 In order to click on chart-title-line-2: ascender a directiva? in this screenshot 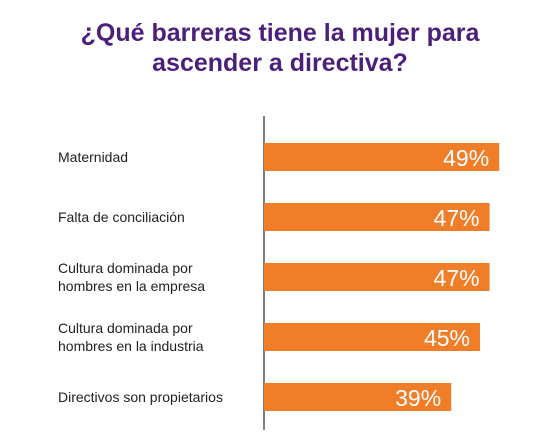, I will do `click(280, 63)`.